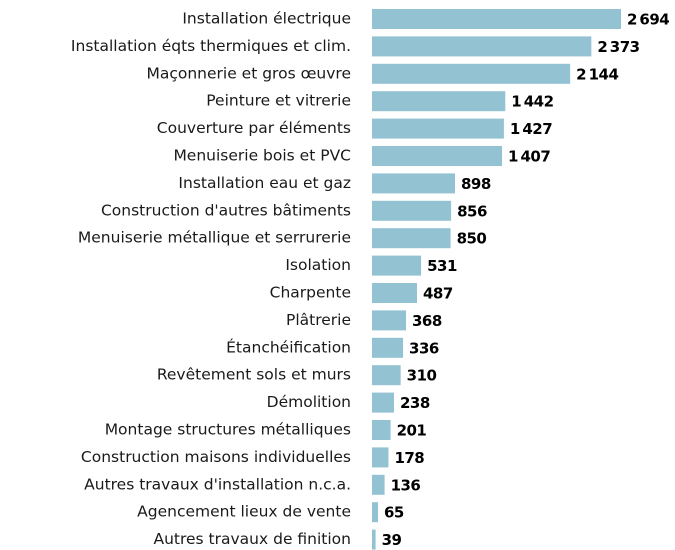 The height and width of the screenshot is (550, 675). What do you see at coordinates (214, 238) in the screenshot?
I see `category-label: Menuiserie métallique et serrurerie` at bounding box center [214, 238].